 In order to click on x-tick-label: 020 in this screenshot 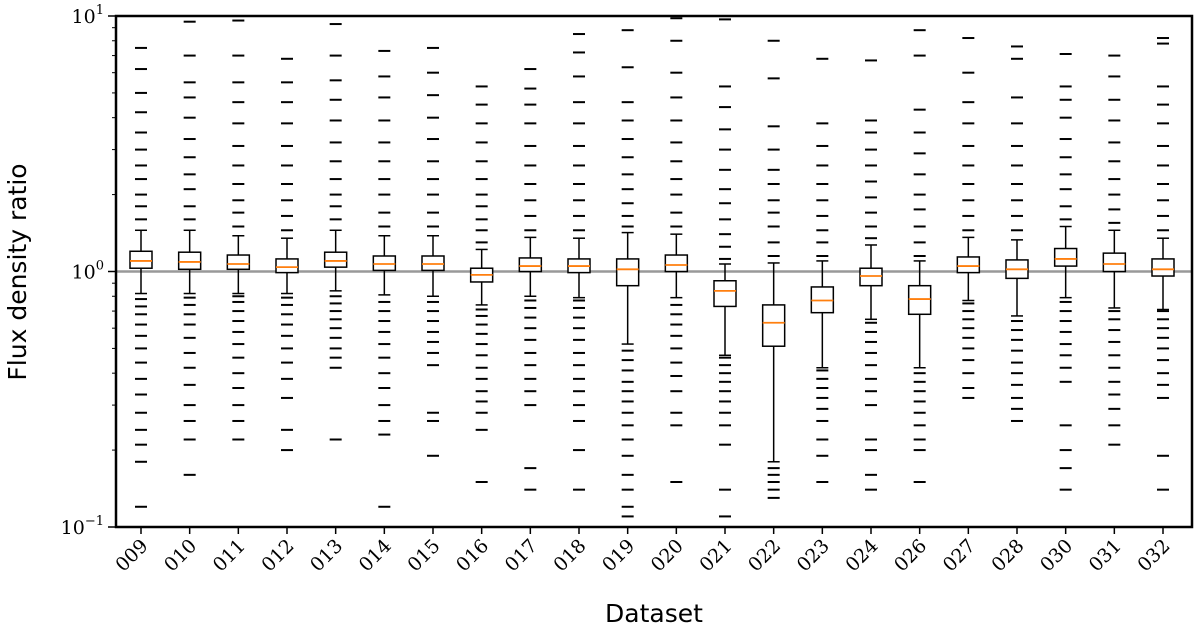, I will do `click(667, 555)`.